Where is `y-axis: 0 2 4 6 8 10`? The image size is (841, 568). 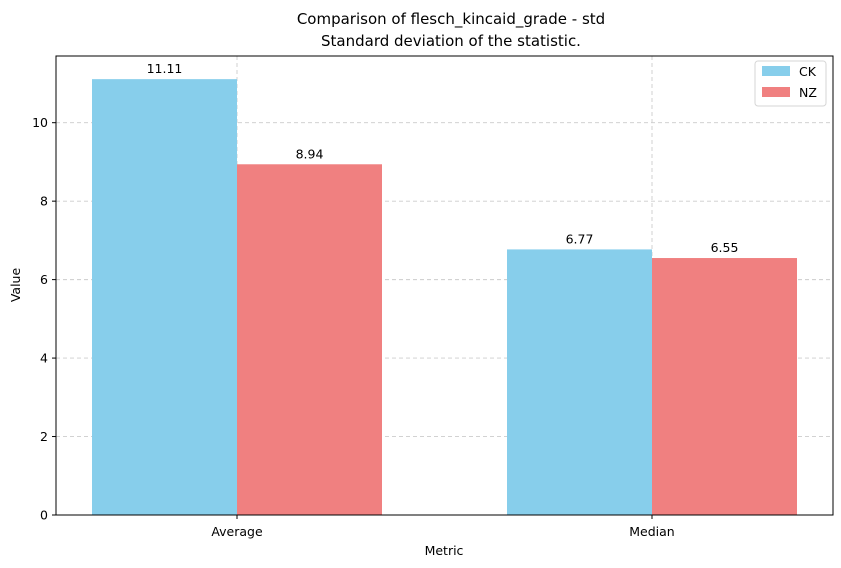 y-axis: 0 2 4 6 8 10 is located at coordinates (44, 319).